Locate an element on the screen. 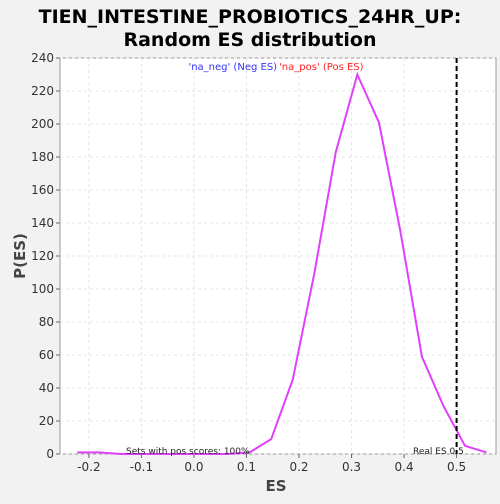 The image size is (500, 504). x-tick-label: 0.5 is located at coordinates (456, 467).